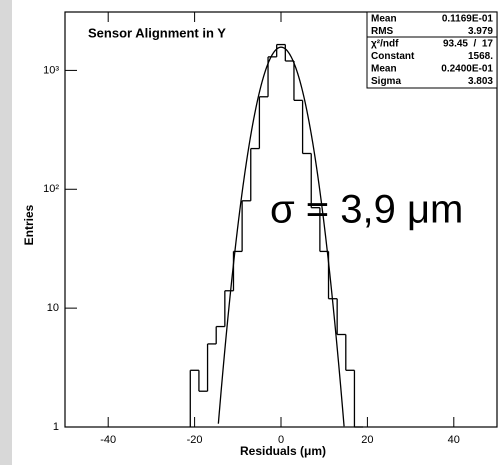 This screenshot has width=499, height=465. I want to click on stats-name: Sigma, so click(386, 81).